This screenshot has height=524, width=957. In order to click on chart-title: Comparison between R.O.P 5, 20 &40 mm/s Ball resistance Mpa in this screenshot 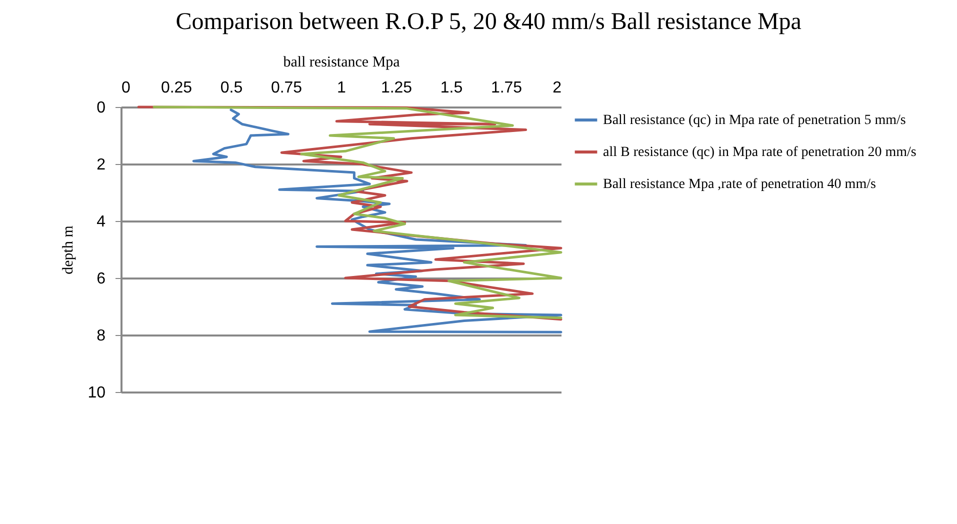, I will do `click(489, 22)`.